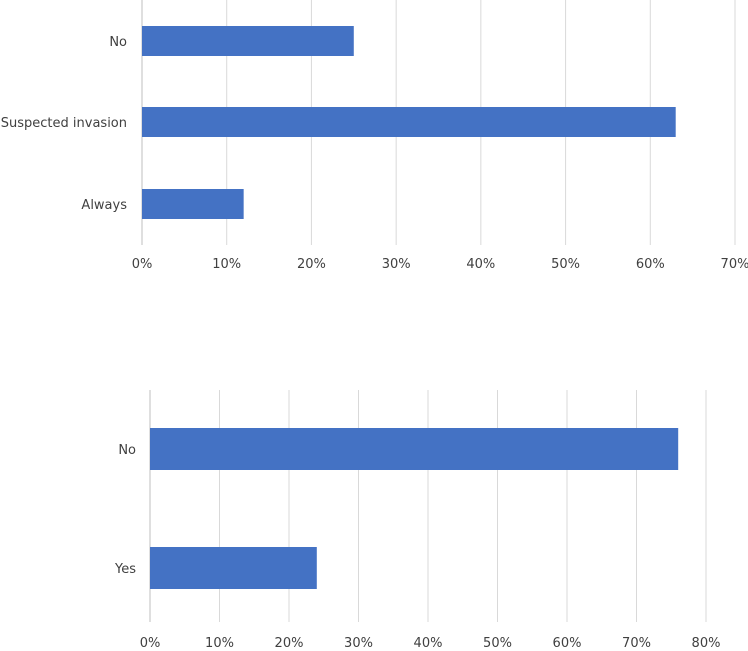 Image resolution: width=748 pixels, height=651 pixels. I want to click on bar-suspected-invasion, so click(409, 122).